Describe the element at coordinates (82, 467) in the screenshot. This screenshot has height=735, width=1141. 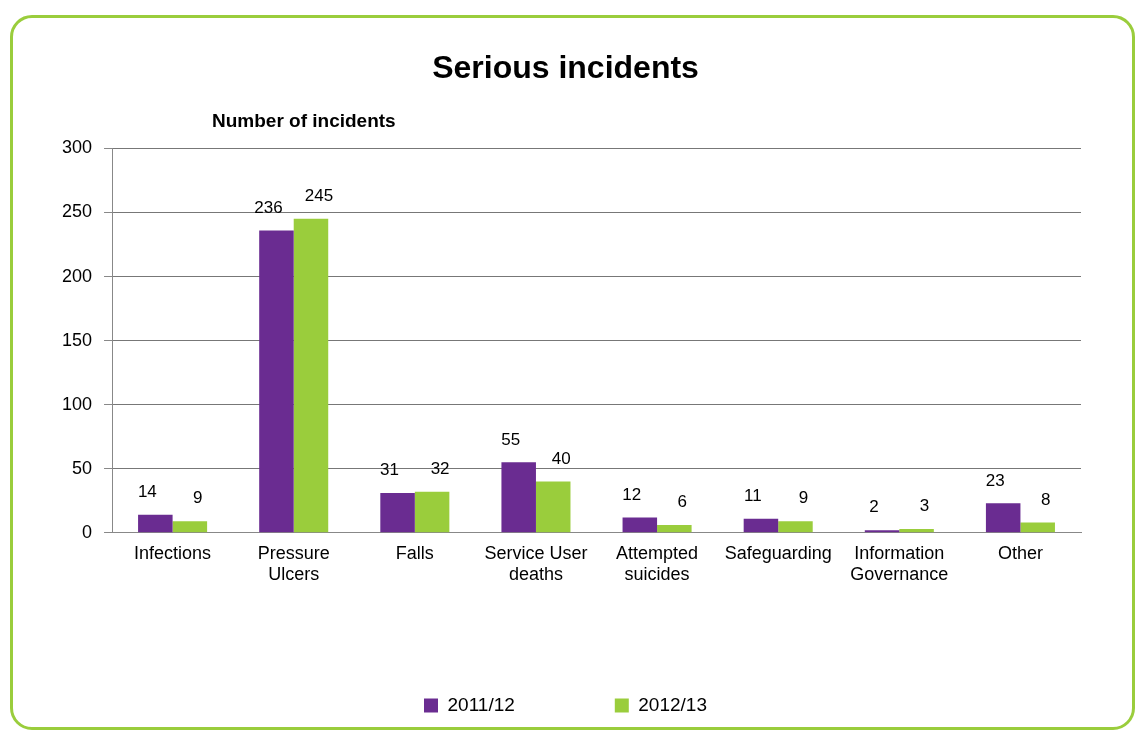
I see `y-tick-label: 50` at that location.